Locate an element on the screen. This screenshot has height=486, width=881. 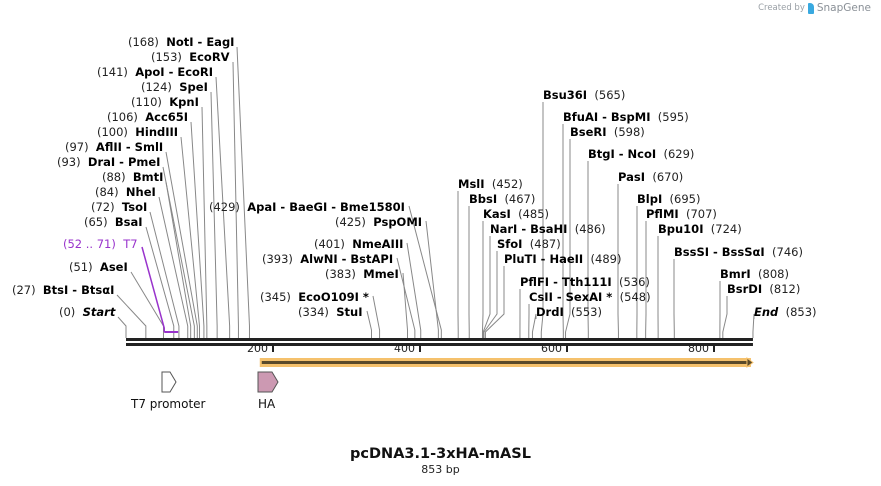
enzyme-label: Bsu36I (565) is located at coordinates (584, 95).